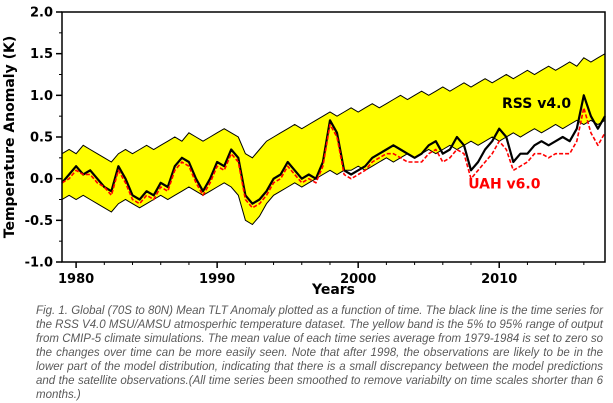 The image size is (613, 403). What do you see at coordinates (76, 279) in the screenshot?
I see `x-tick-label: 1980` at bounding box center [76, 279].